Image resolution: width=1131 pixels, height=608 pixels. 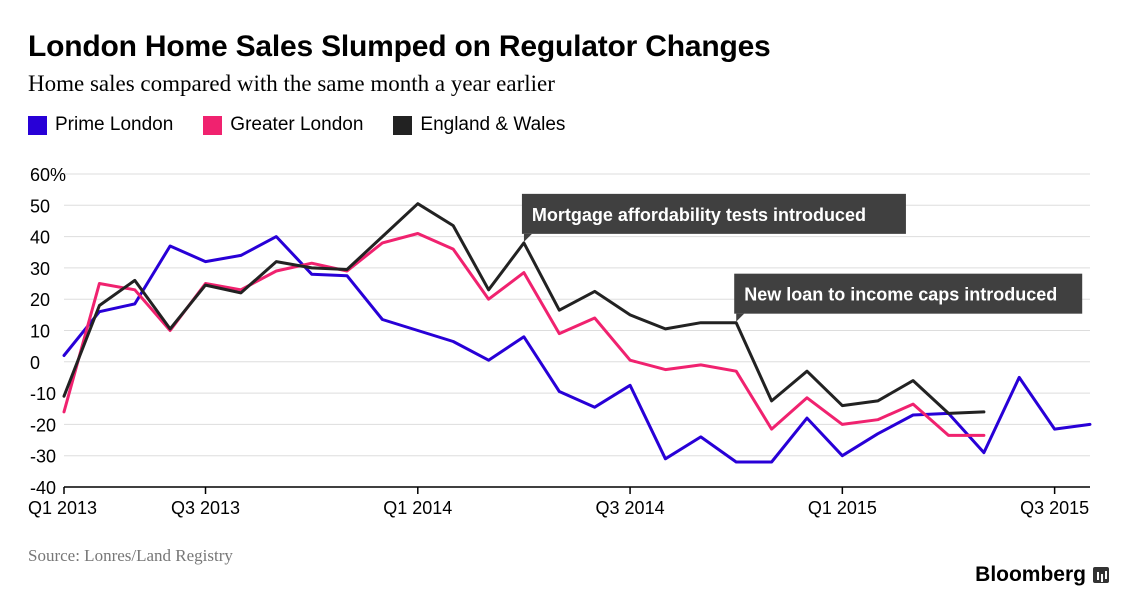 I want to click on y-tick-label: 60%, so click(x=48, y=175).